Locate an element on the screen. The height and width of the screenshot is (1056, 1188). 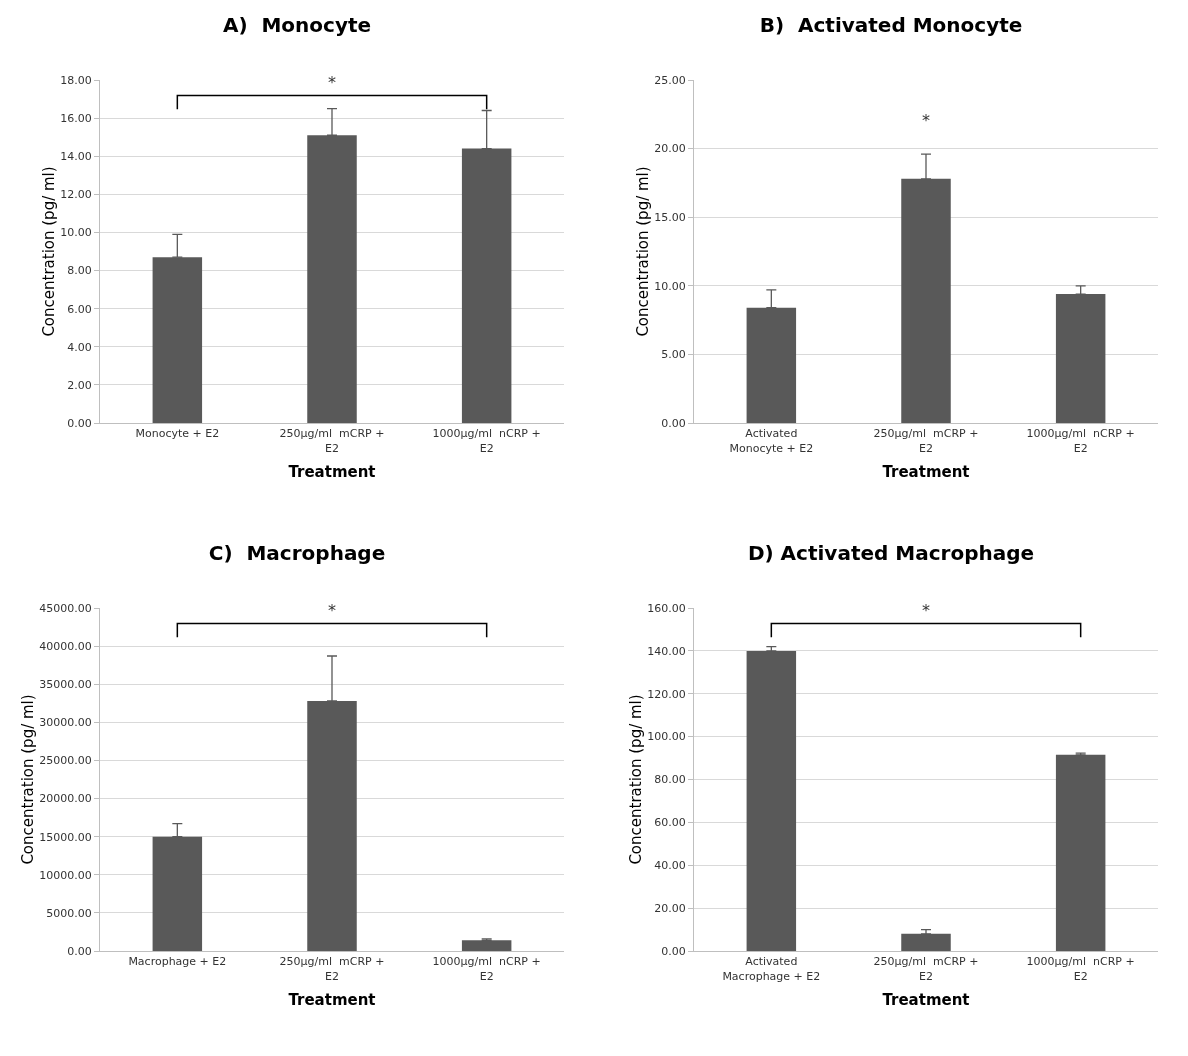
x-tick-label: Monocyte + E2 is located at coordinates (177, 434).